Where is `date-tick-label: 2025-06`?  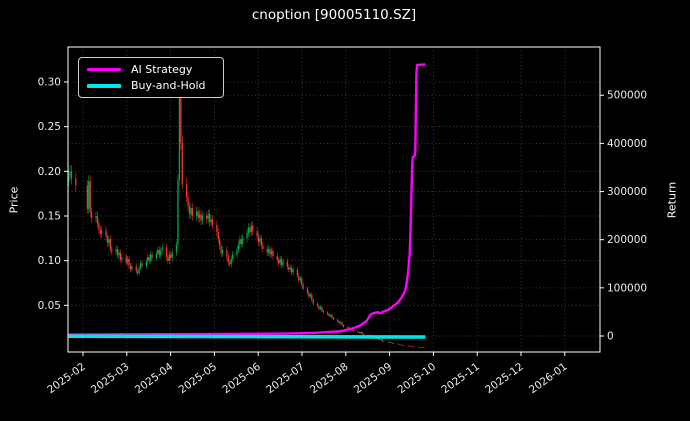 date-tick-label: 2025-06 is located at coordinates (241, 379).